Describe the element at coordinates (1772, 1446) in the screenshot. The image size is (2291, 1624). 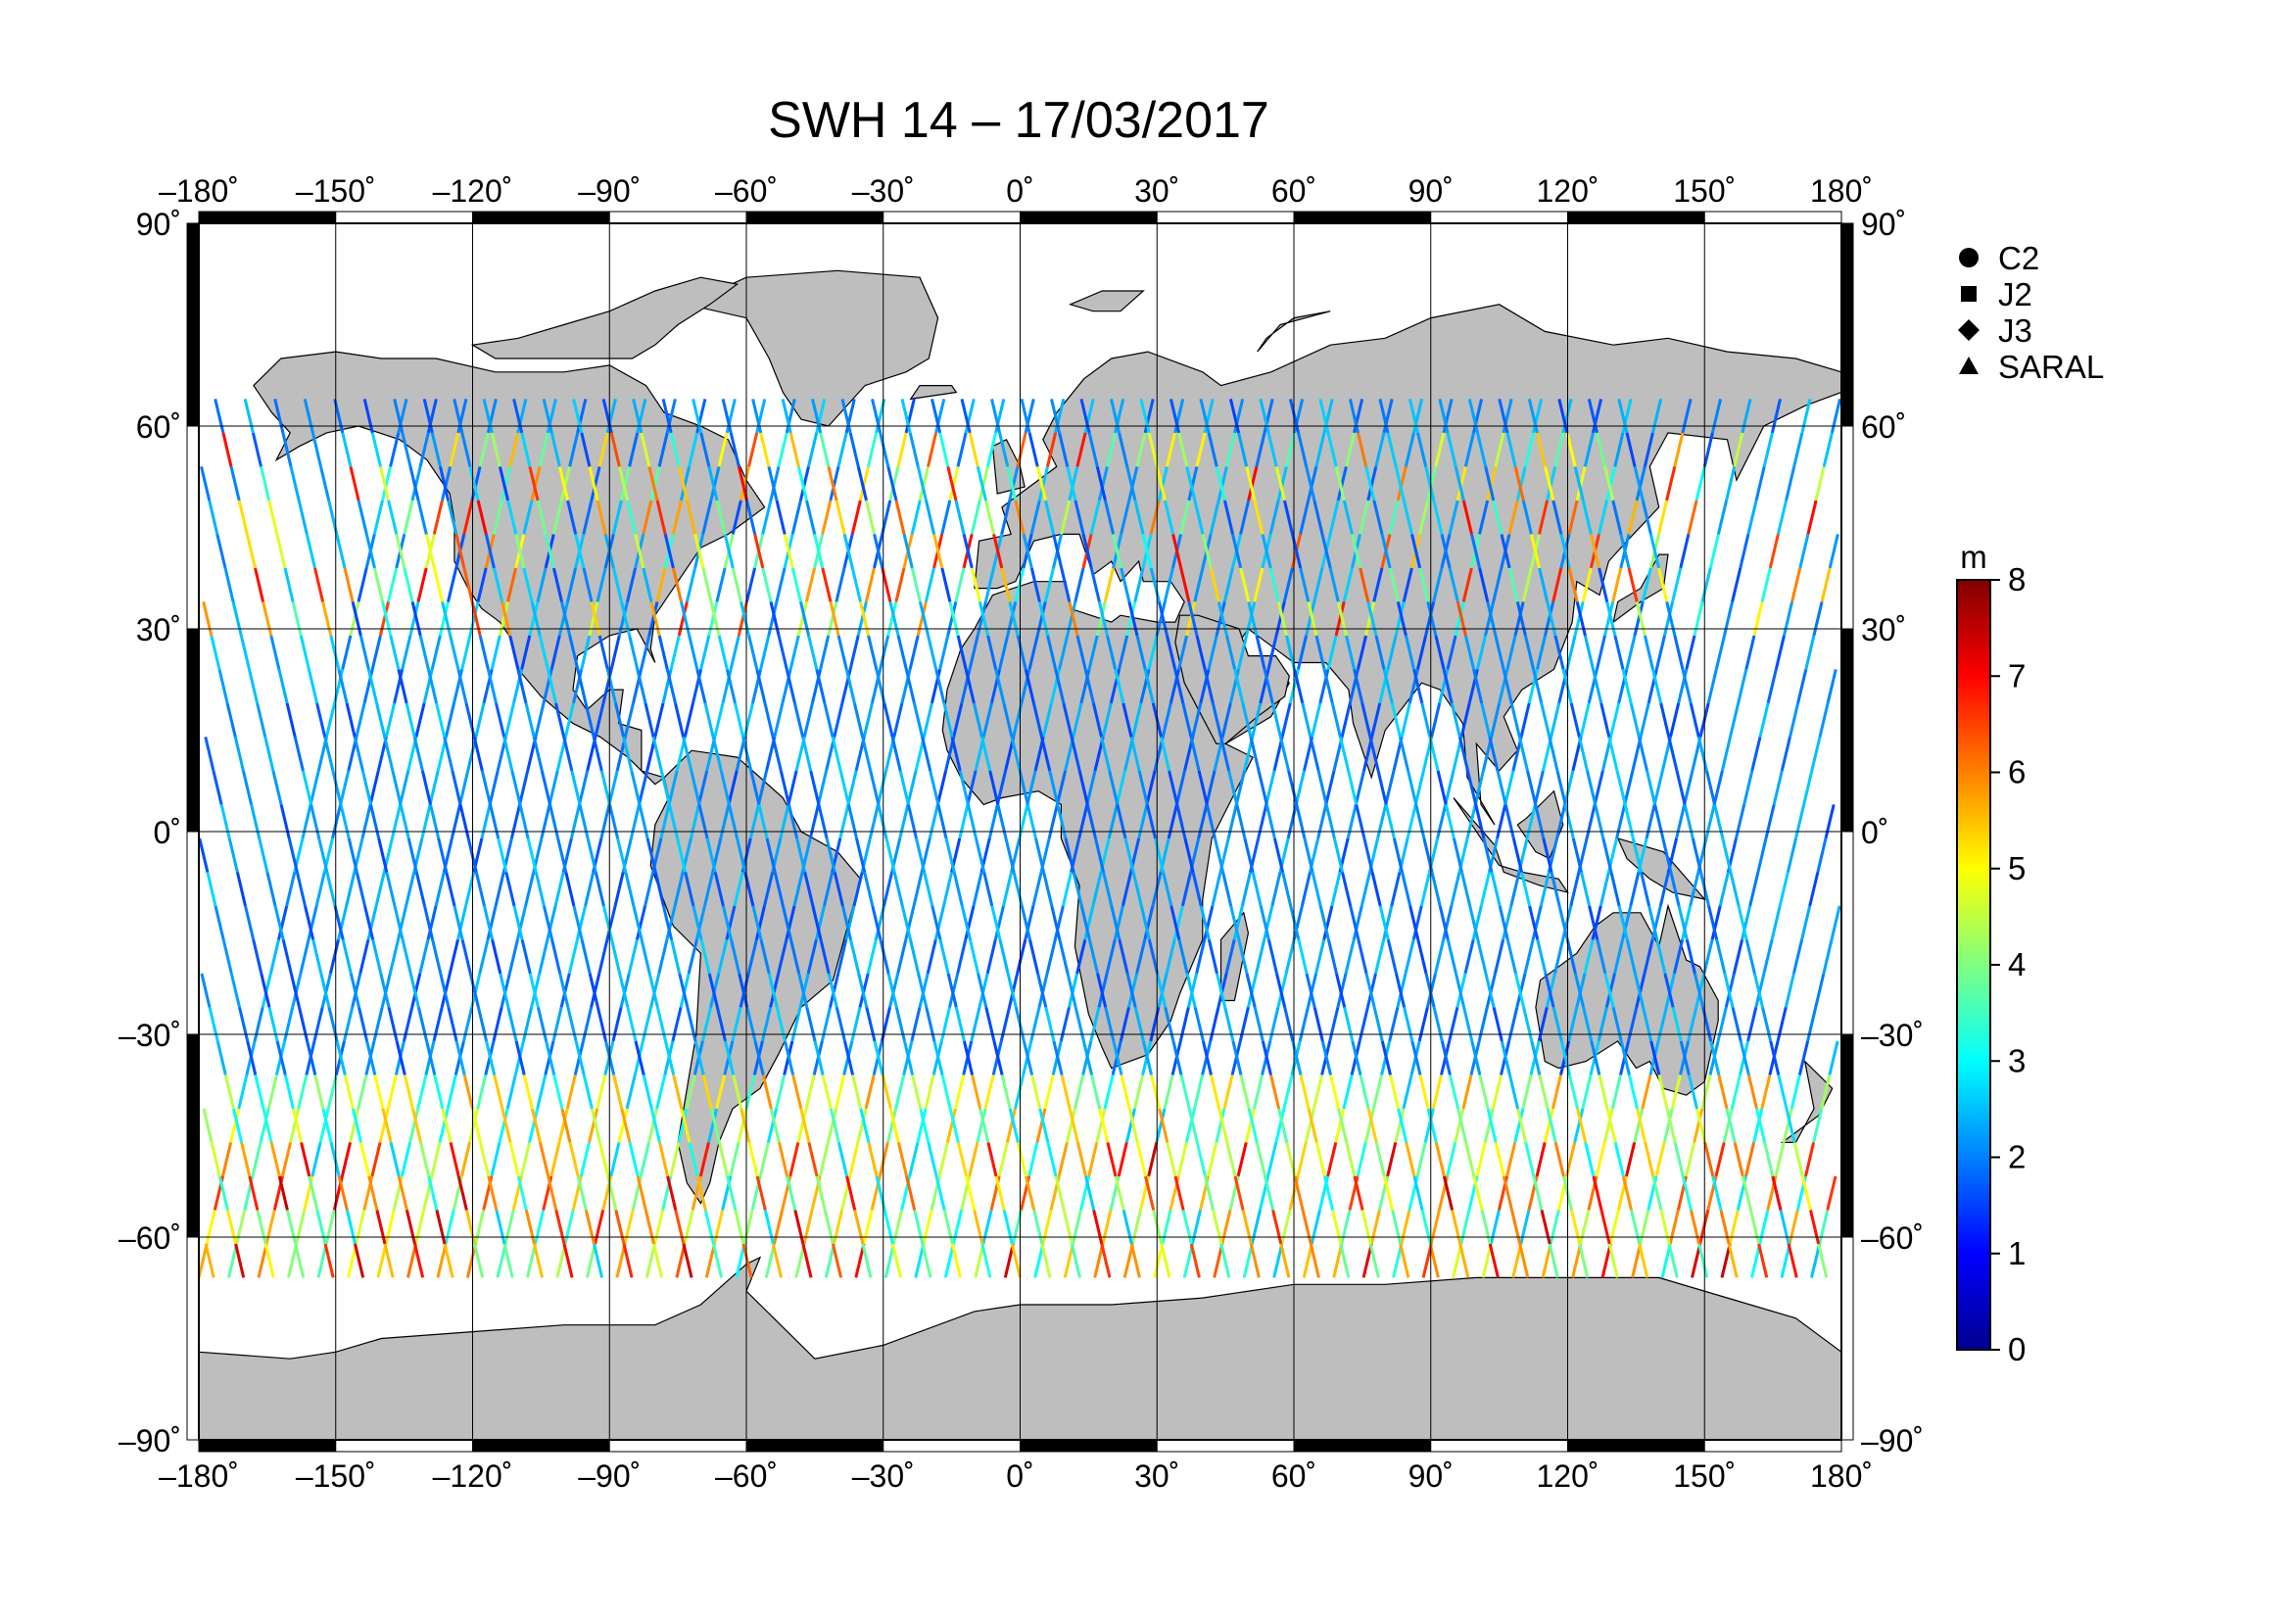
I see `frame-band-bottom` at that location.